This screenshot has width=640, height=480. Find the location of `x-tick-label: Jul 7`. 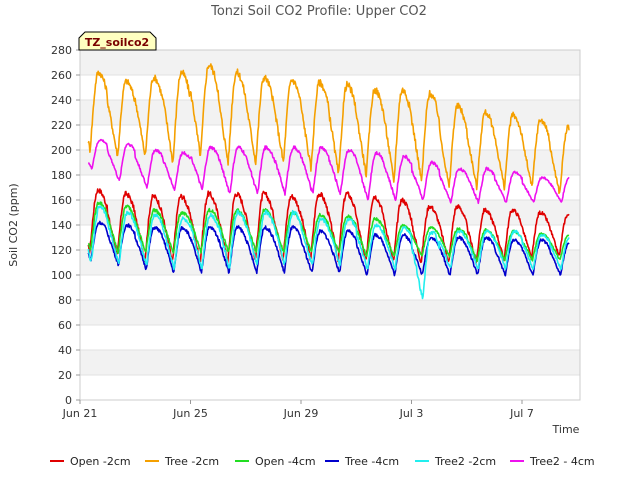

x-tick-label: Jul 7 is located at coordinates (521, 413).